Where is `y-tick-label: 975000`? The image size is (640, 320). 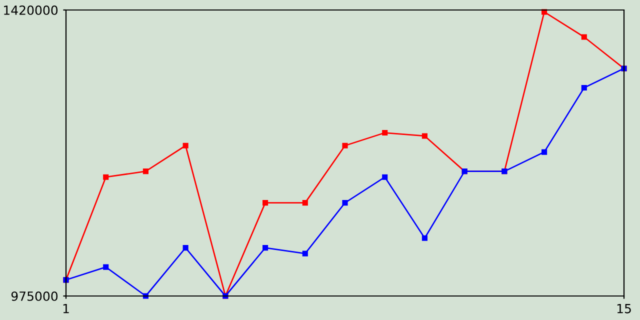
y-tick-label: 975000 is located at coordinates (34, 296).